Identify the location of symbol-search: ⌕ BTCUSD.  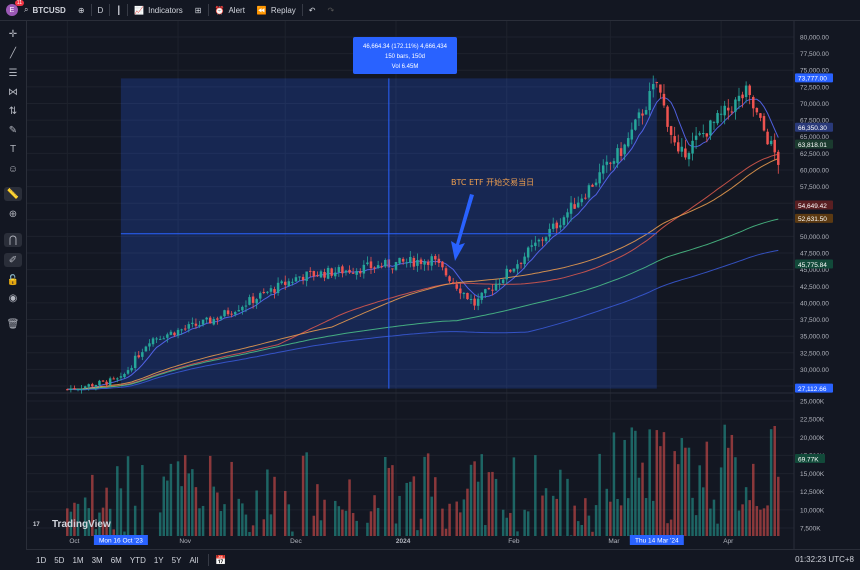
(45, 10).